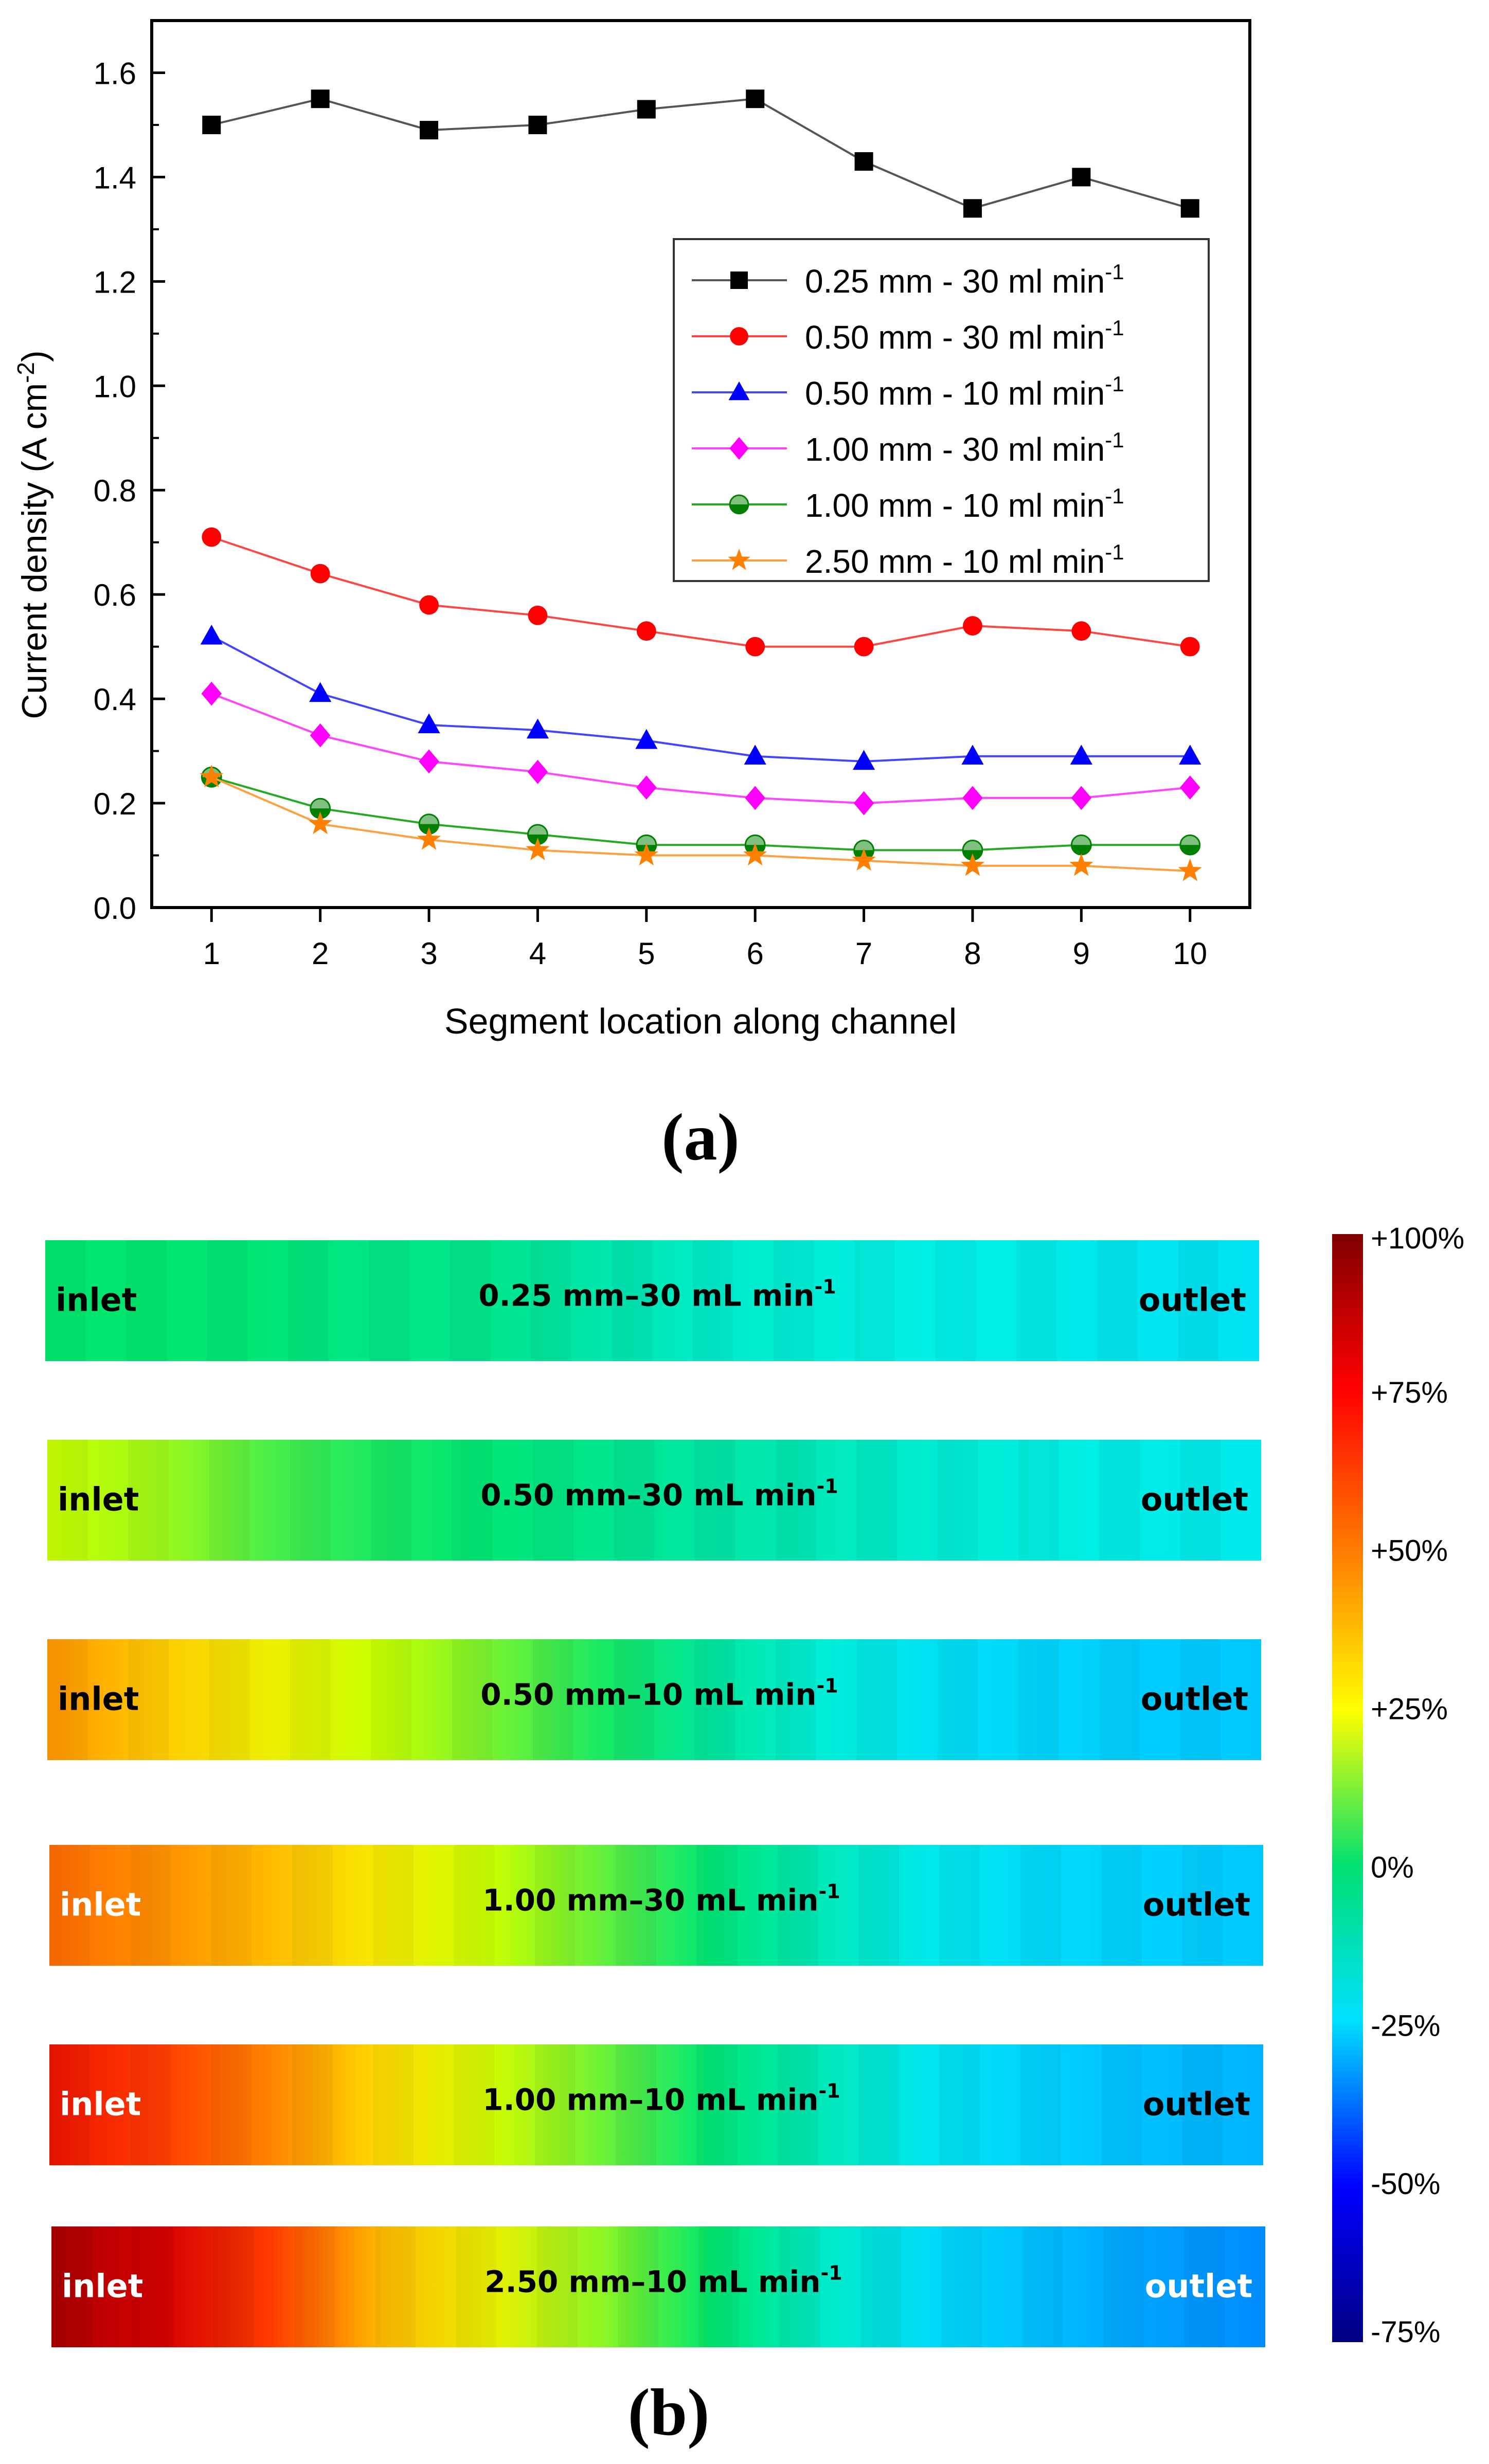 This screenshot has height=2464, width=1489. What do you see at coordinates (908, 336) in the screenshot?
I see `legend-entry: 0.50 mm - 30 ml min-1` at bounding box center [908, 336].